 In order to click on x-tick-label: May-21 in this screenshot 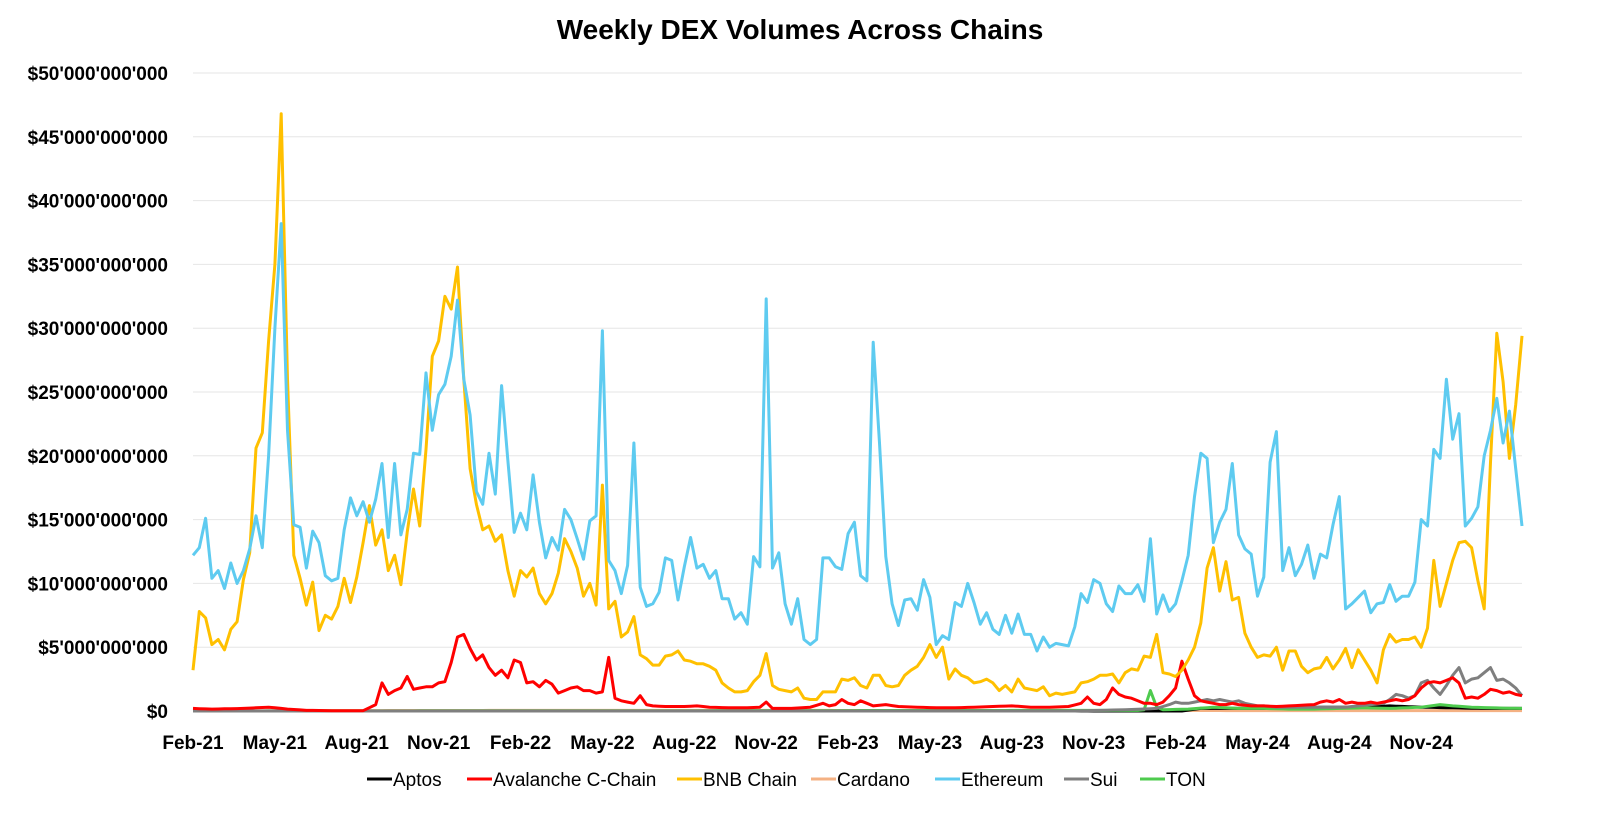, I will do `click(275, 743)`.